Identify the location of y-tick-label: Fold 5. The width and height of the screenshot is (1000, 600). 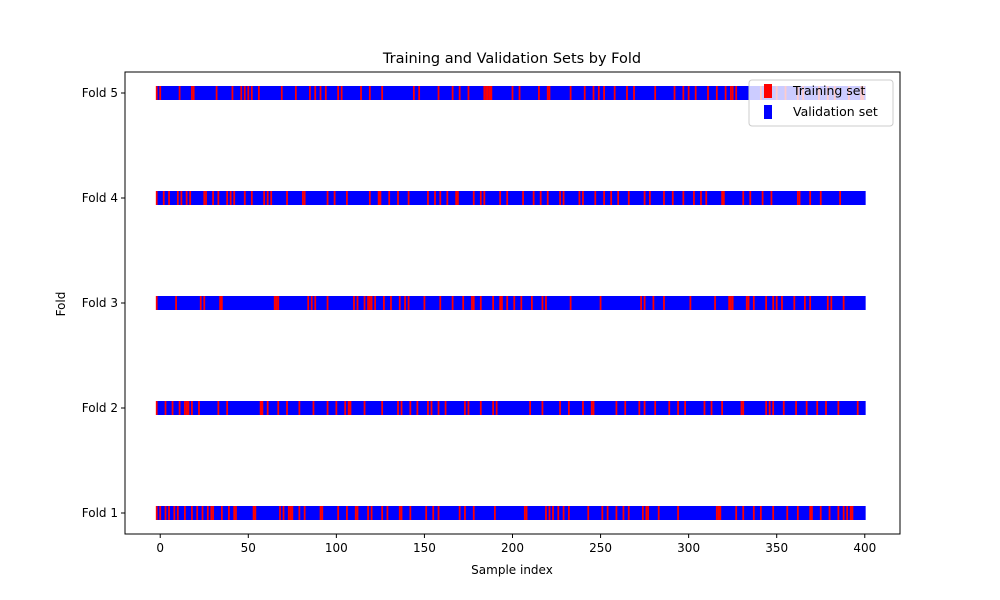
(100, 93).